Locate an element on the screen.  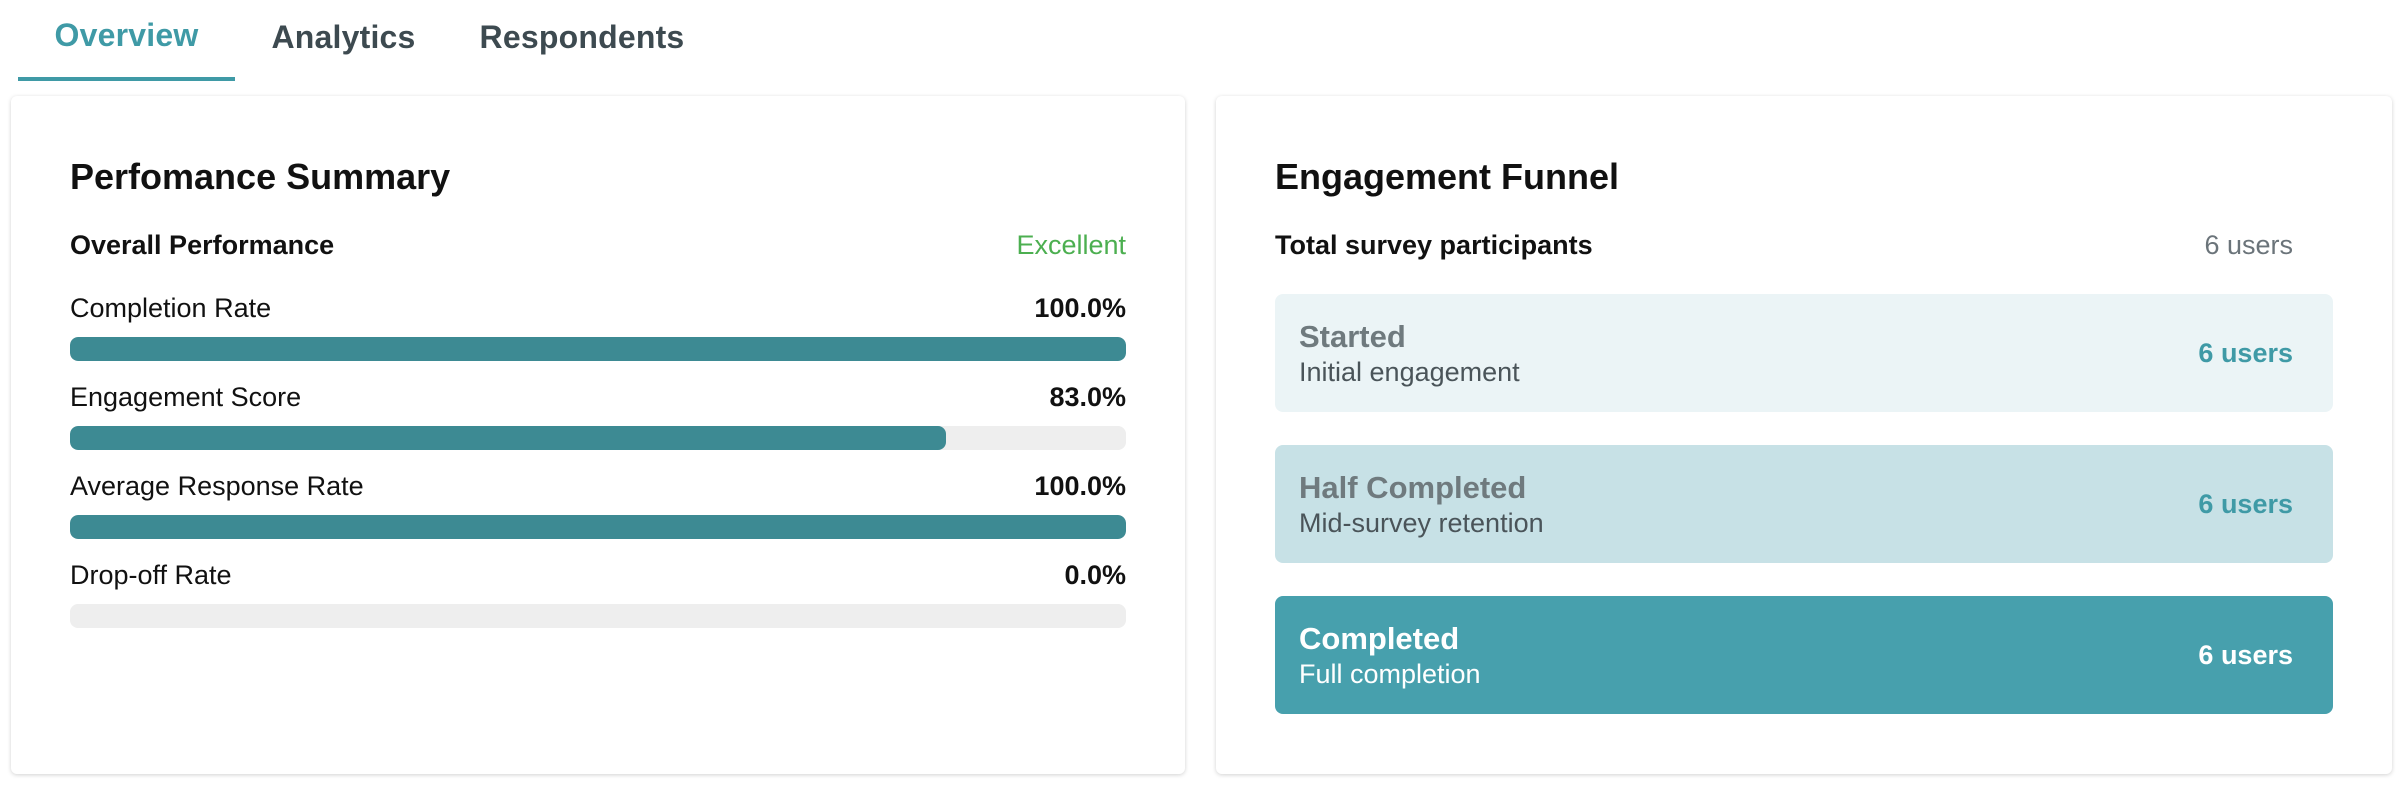
performance-summary-title: Perfomance Summary is located at coordinates (260, 176).